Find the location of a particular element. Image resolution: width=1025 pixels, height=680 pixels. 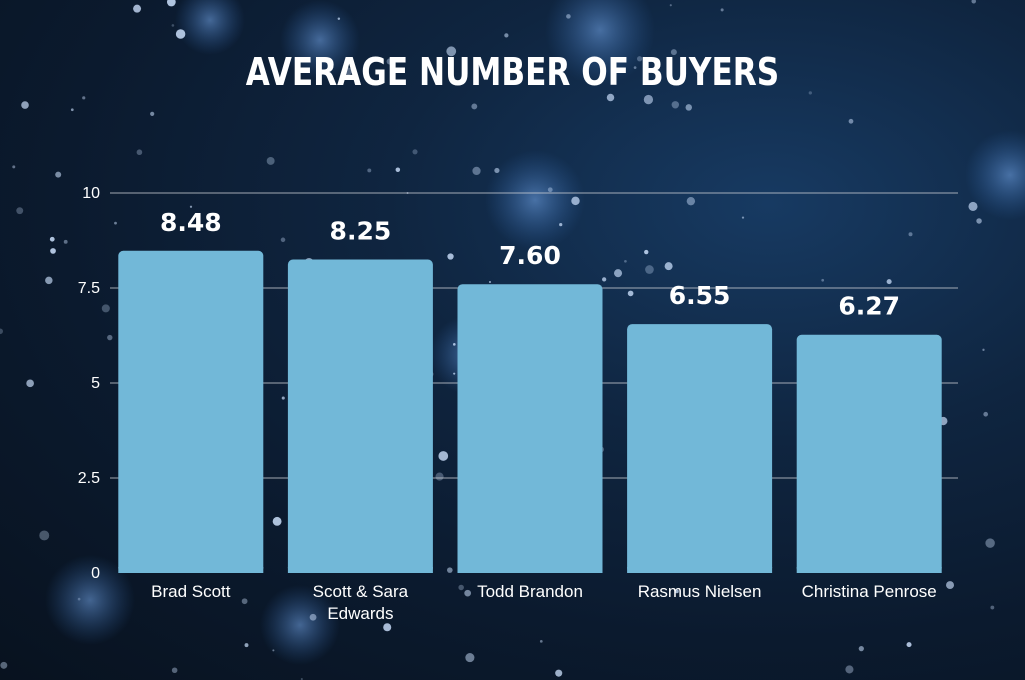

value-label: 7.60 is located at coordinates (530, 255).